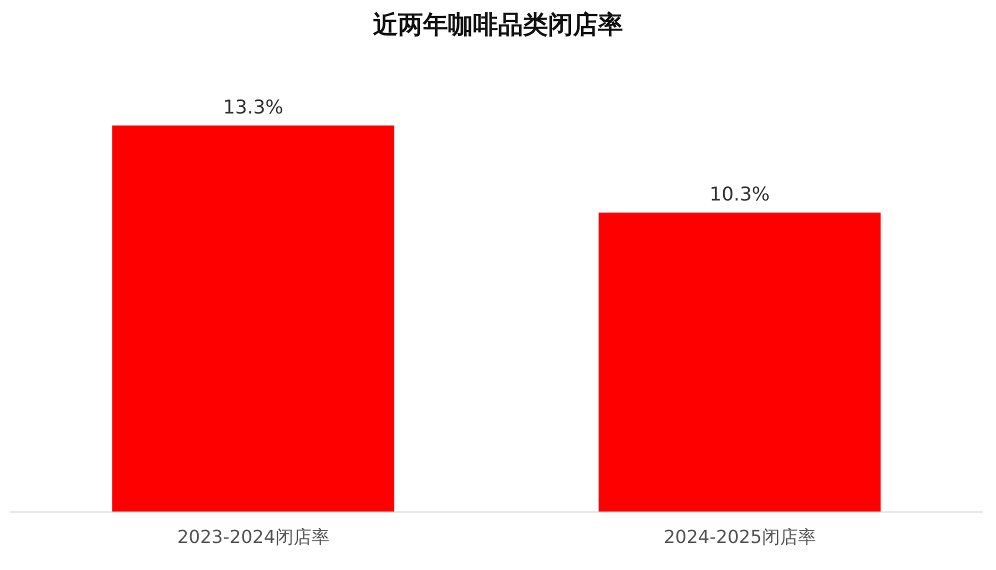  Describe the element at coordinates (253, 107) in the screenshot. I see `data-label: 13.3%` at that location.